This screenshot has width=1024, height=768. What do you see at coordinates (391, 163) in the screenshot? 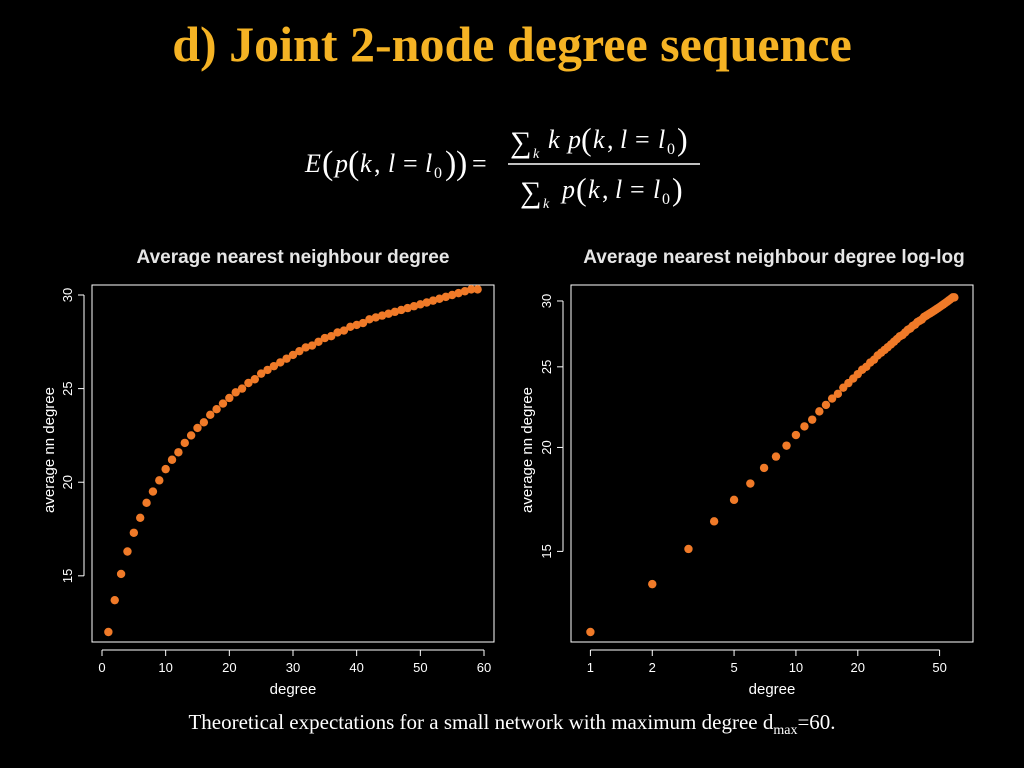
I see `formula-l: l` at bounding box center [391, 163].